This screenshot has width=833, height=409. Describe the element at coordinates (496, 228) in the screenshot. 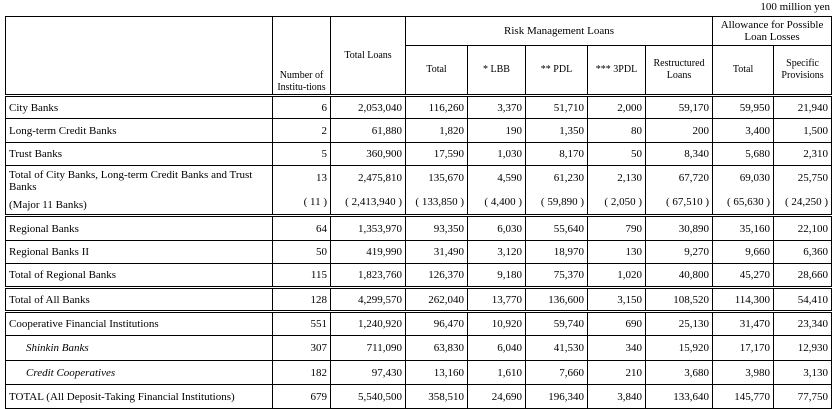

I see `cell: 6,030` at that location.